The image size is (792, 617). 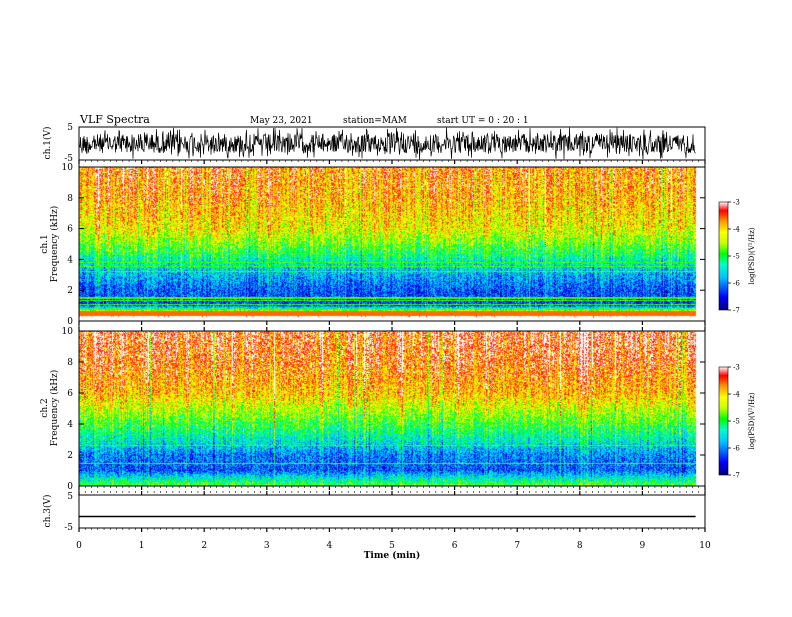 I want to click on figure-title: VLF Spectra, so click(x=114, y=119).